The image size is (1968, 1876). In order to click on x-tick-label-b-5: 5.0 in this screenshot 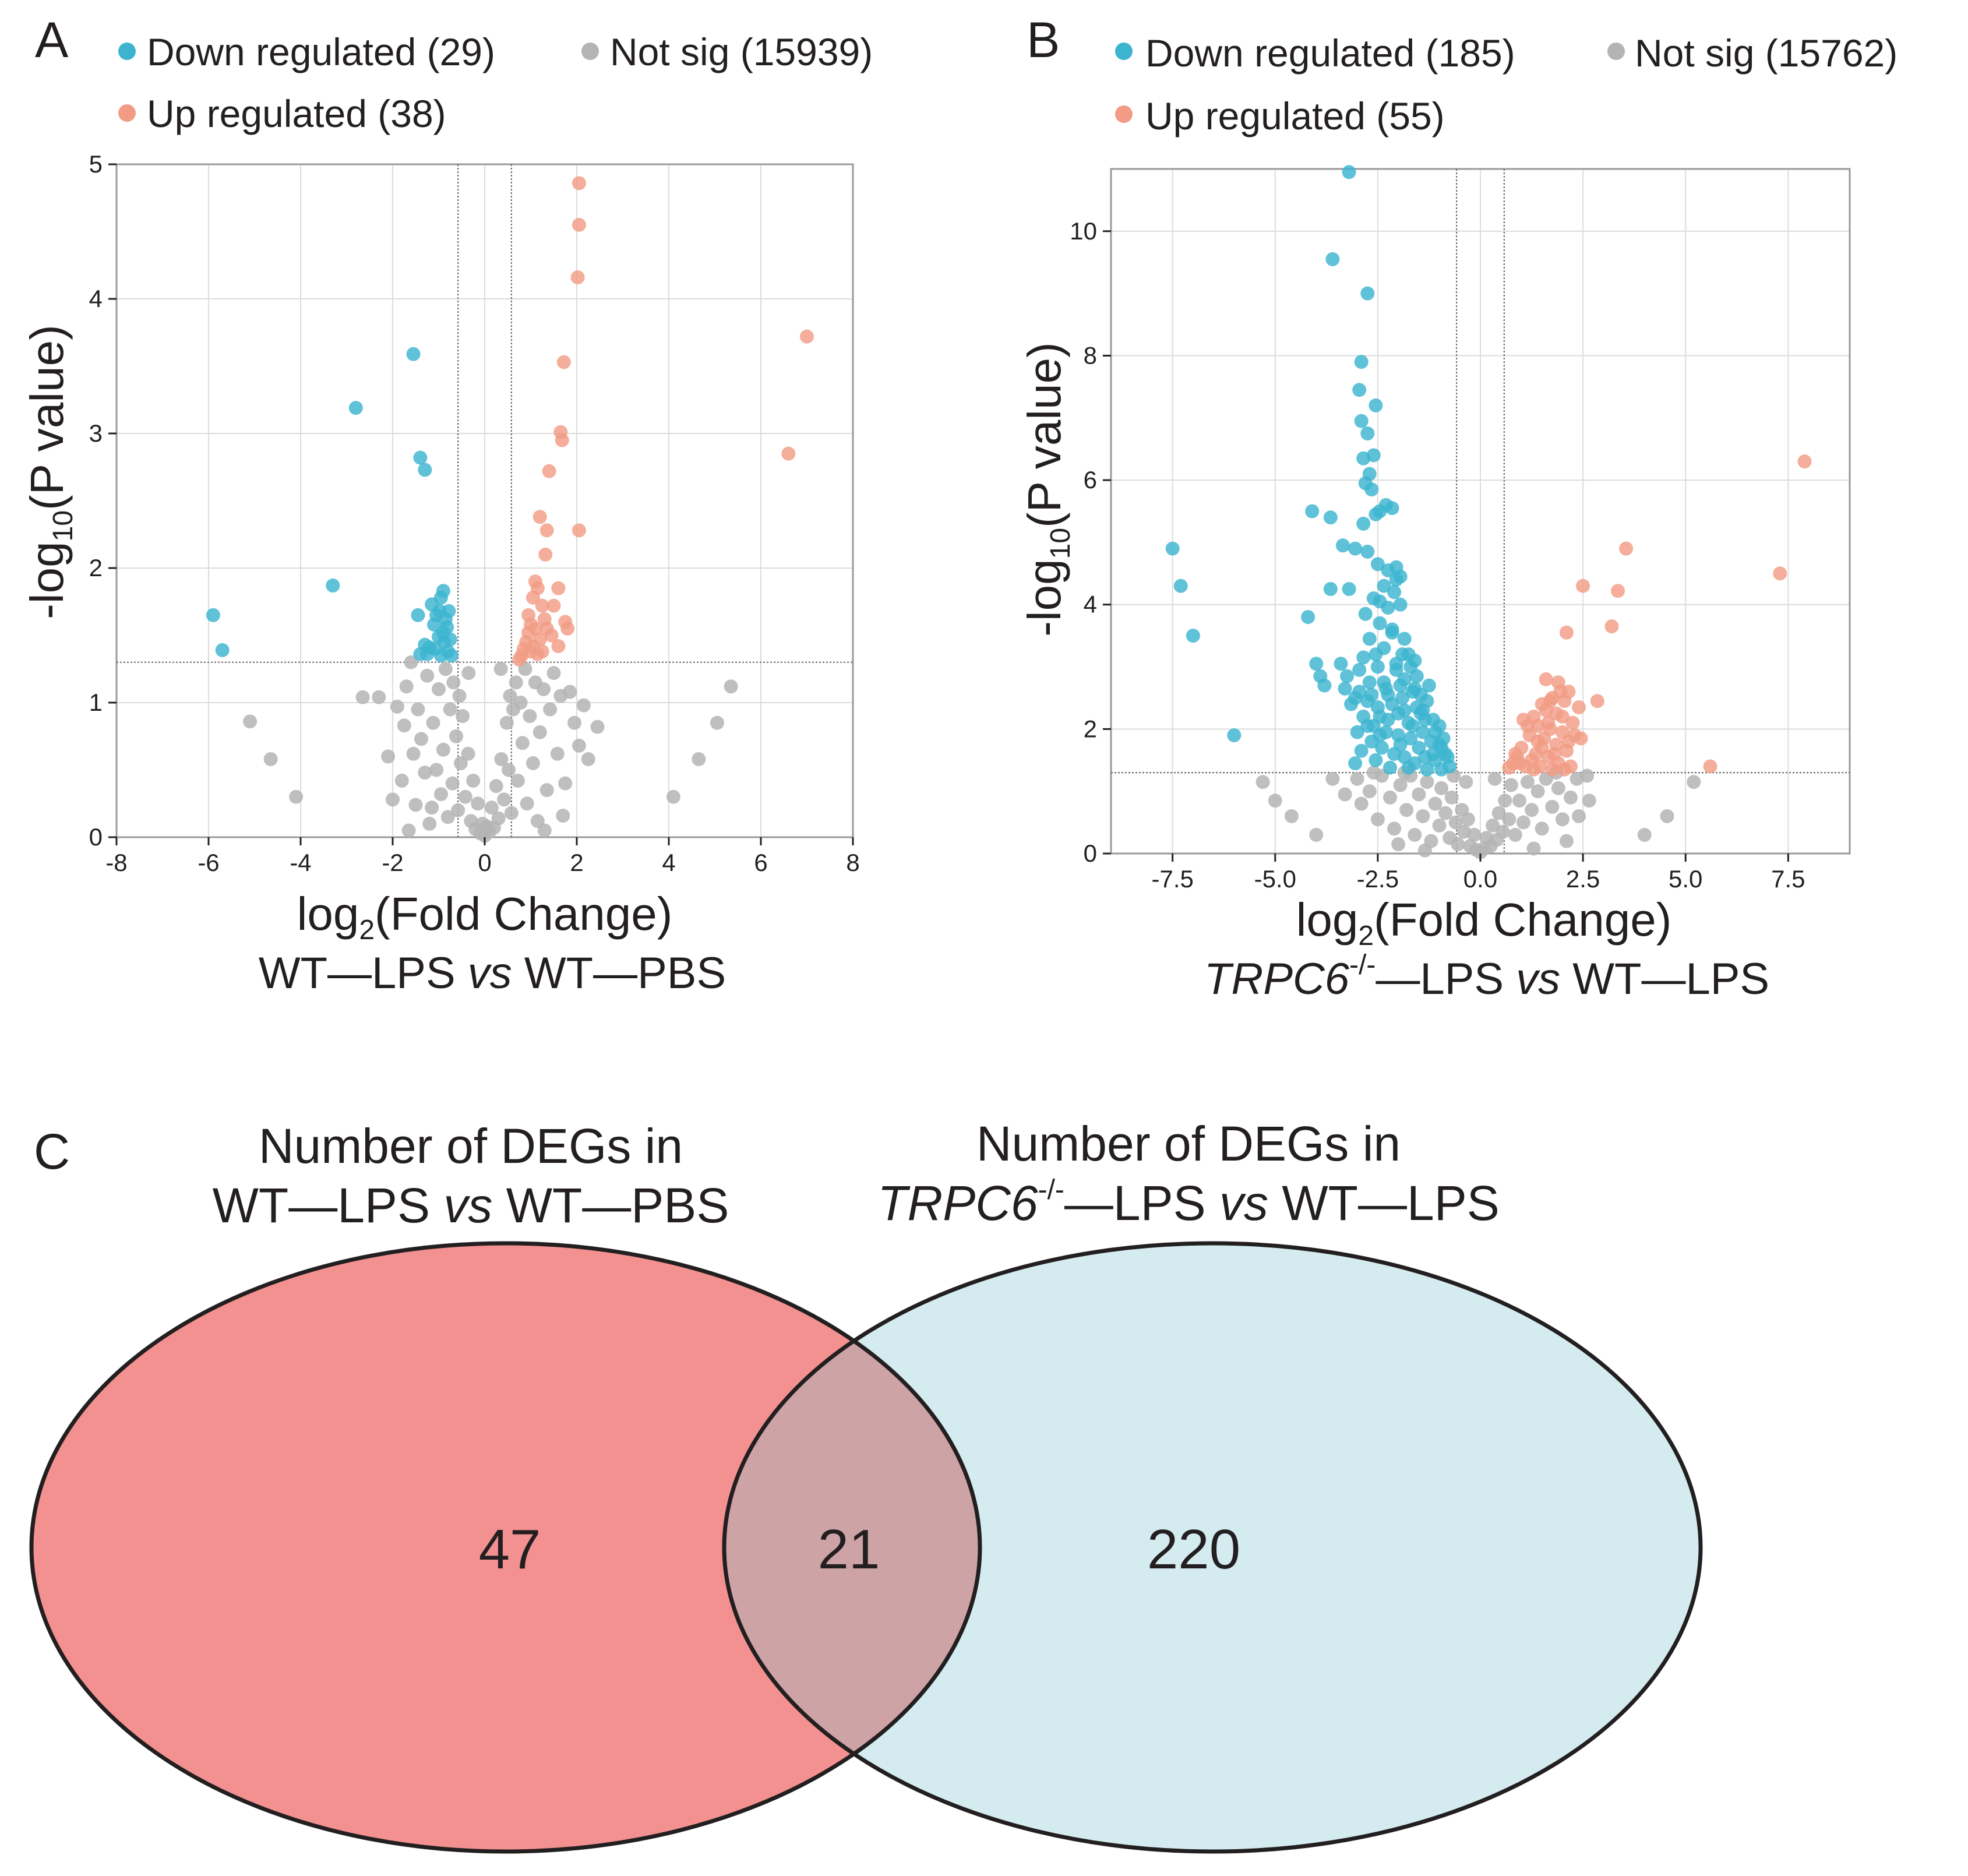, I will do `click(1685, 879)`.